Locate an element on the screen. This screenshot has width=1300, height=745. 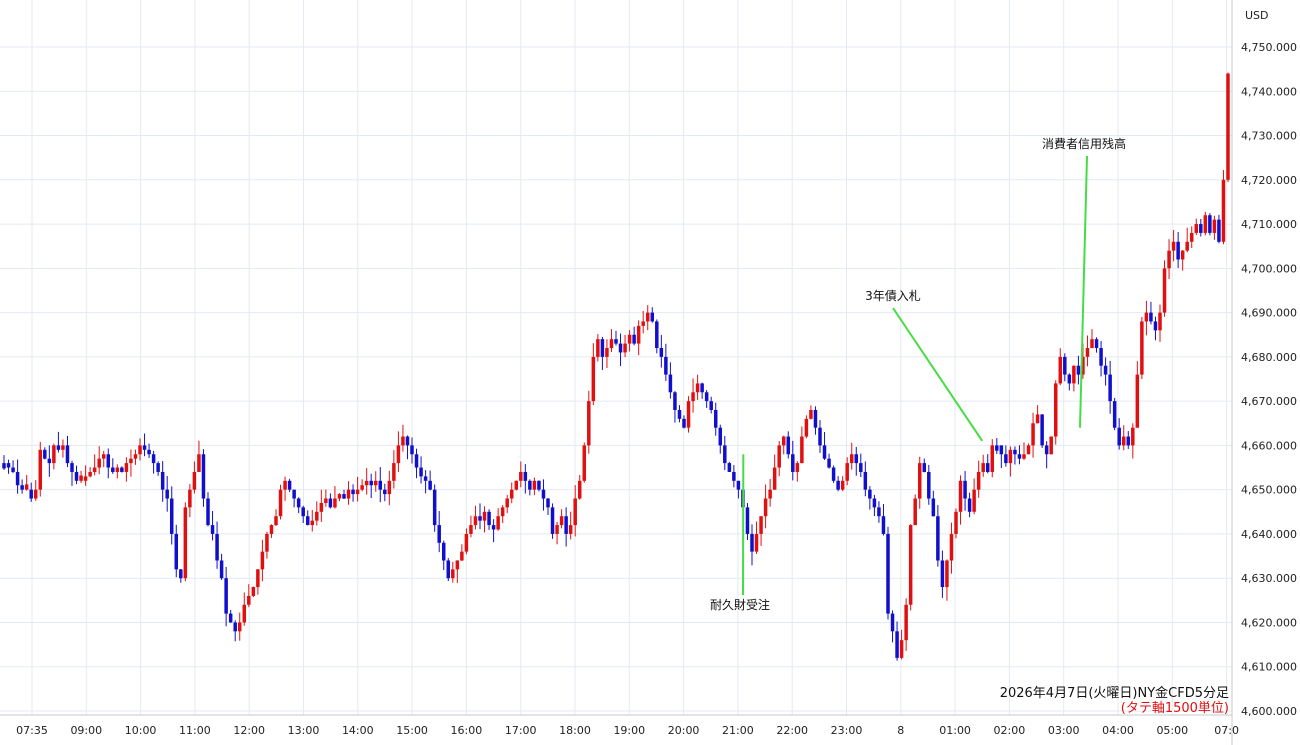
time-tick-label: 12:00 is located at coordinates (249, 730).